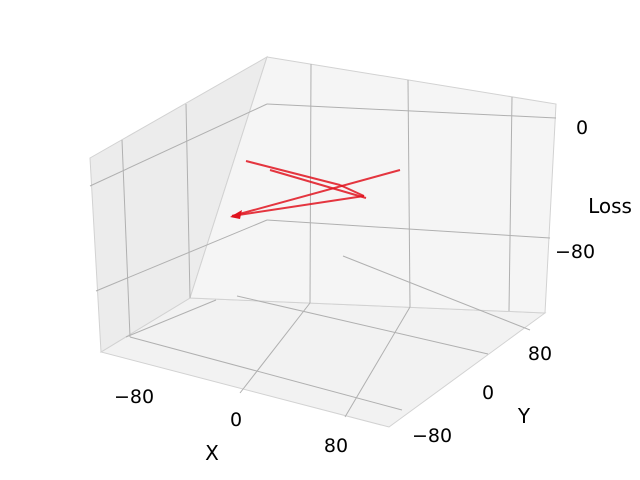 This screenshot has width=640, height=480. What do you see at coordinates (488, 393) in the screenshot?
I see `y-tick-label-1: 0` at bounding box center [488, 393].